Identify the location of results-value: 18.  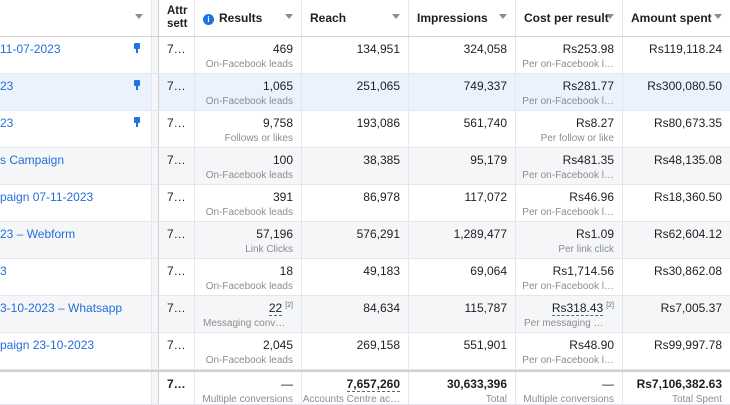
(286, 271).